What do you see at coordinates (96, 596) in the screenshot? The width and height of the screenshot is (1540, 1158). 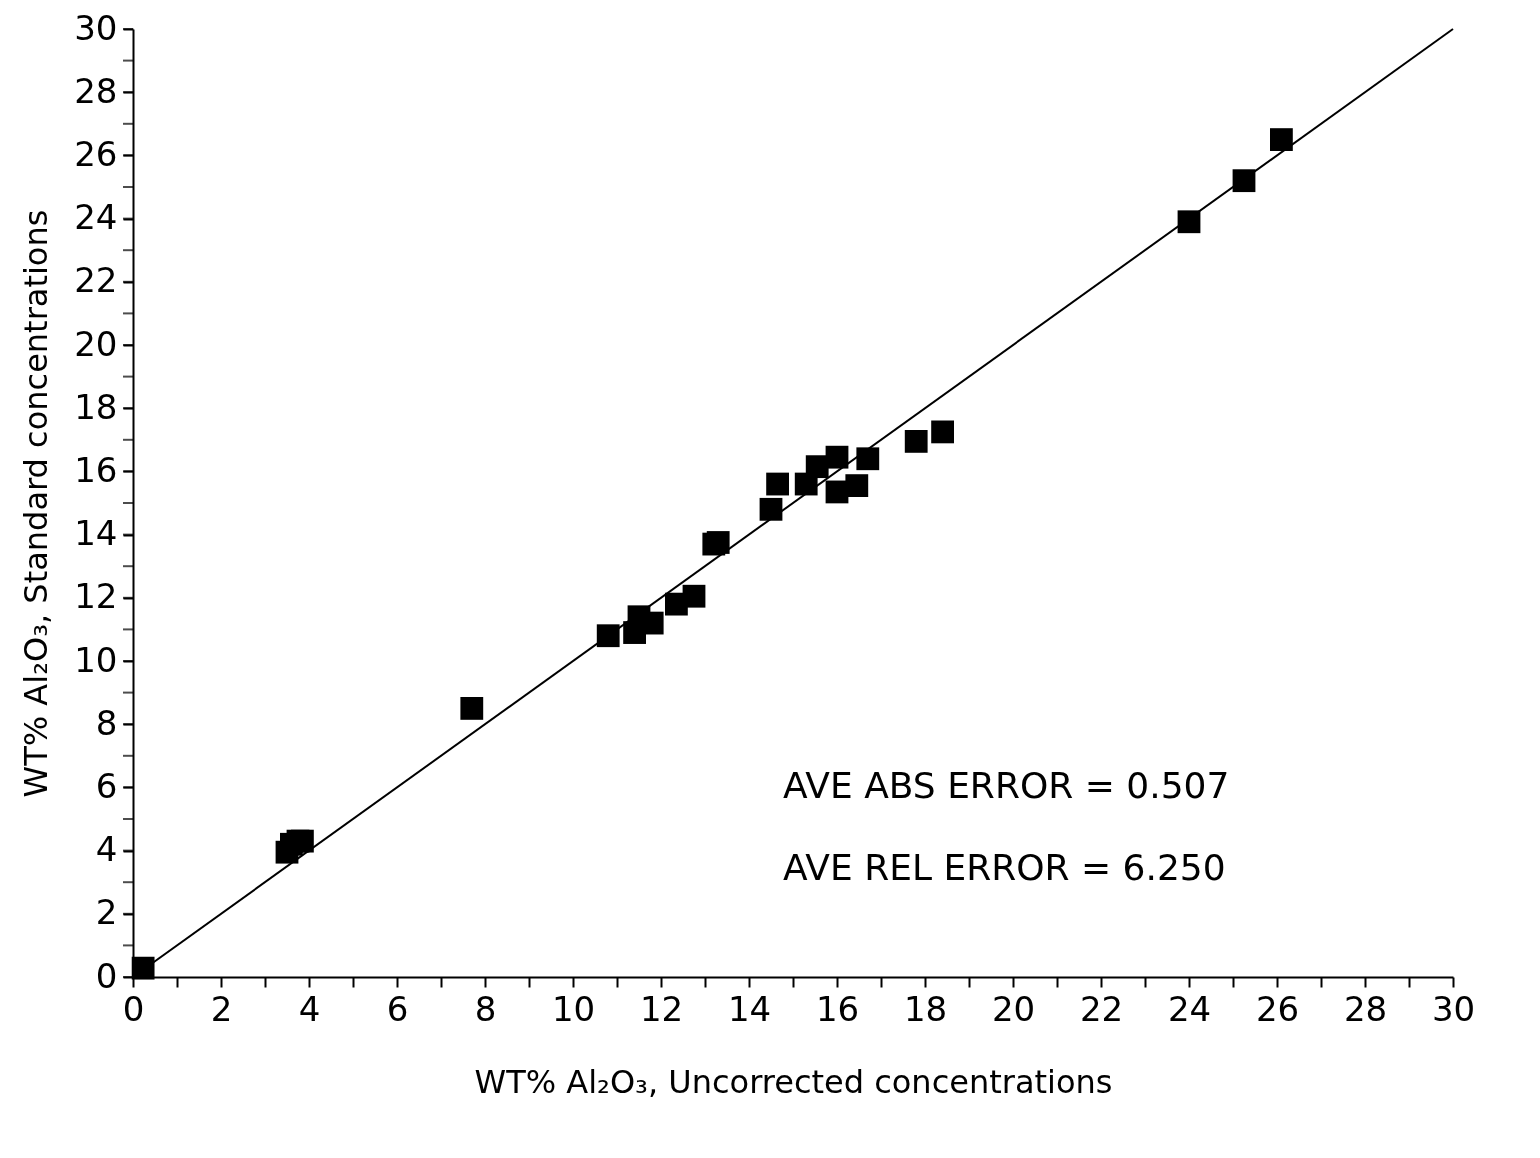 I see `y-tick-label: 12` at bounding box center [96, 596].